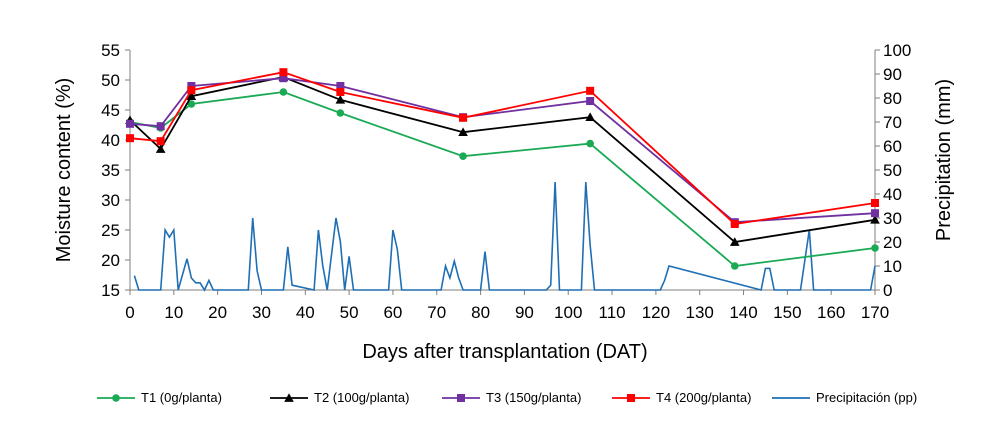 The image size is (1002, 421). Describe the element at coordinates (64, 170) in the screenshot. I see `y-axis-title: Moisture content (%)` at that location.